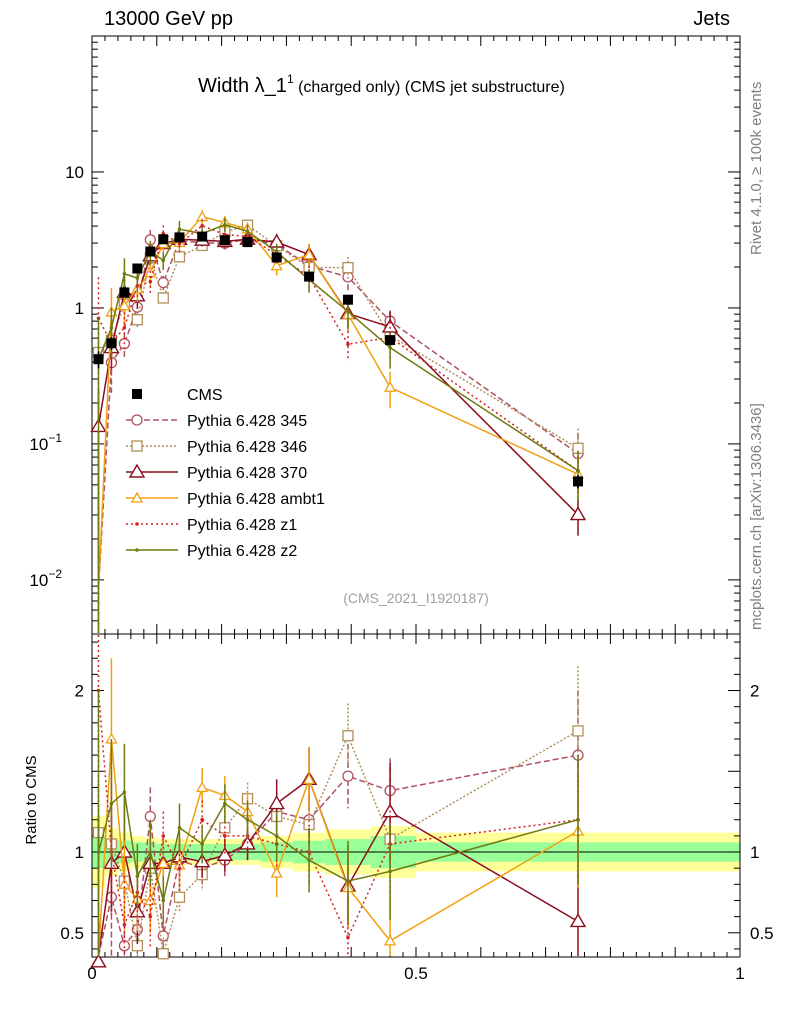 The image size is (786, 1024). I want to click on legend-item: Pythia 6.428 346, so click(216, 447).